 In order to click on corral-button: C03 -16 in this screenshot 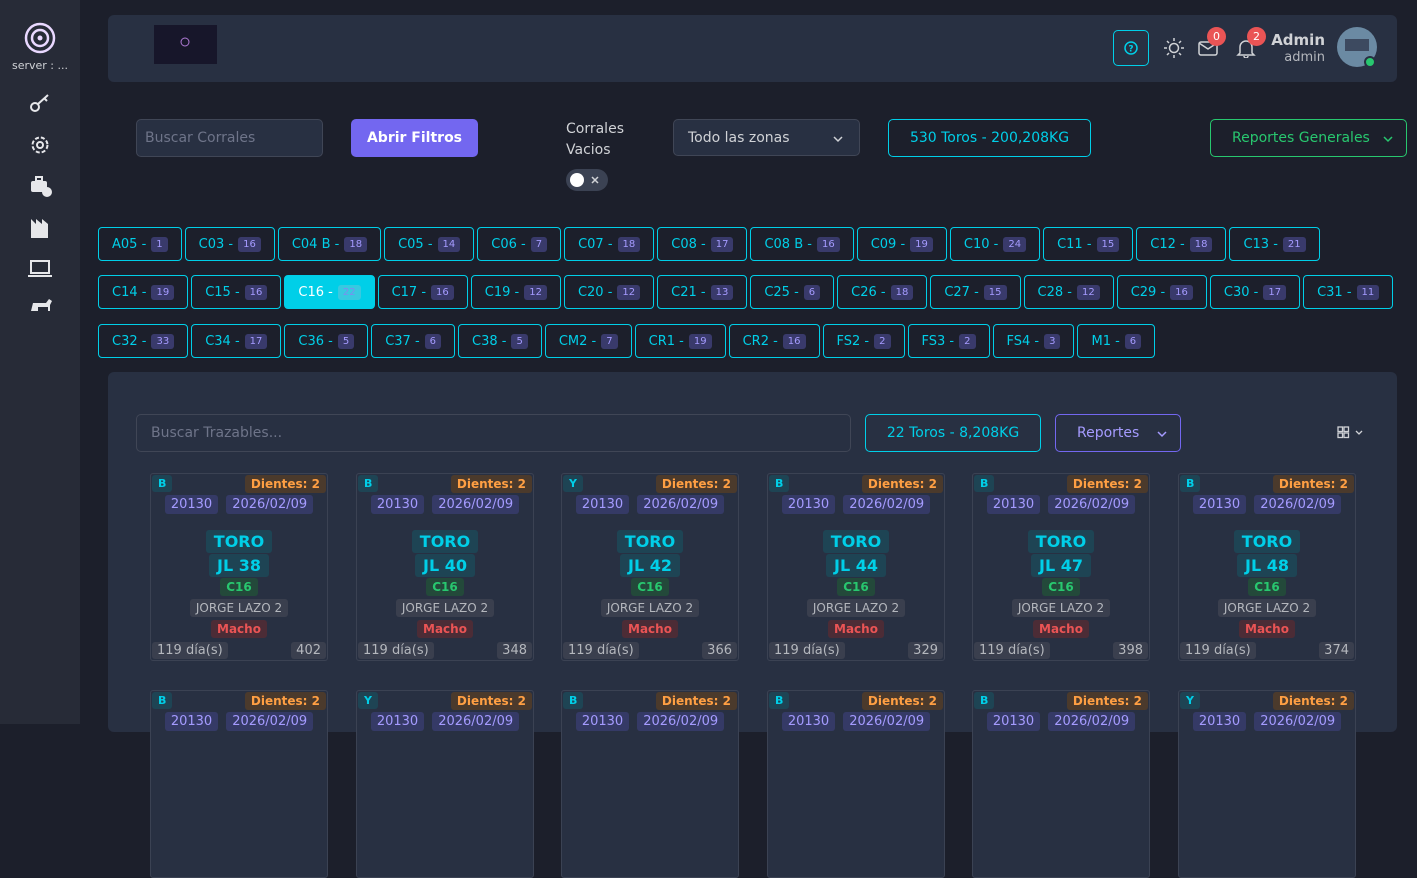, I will do `click(229, 244)`.